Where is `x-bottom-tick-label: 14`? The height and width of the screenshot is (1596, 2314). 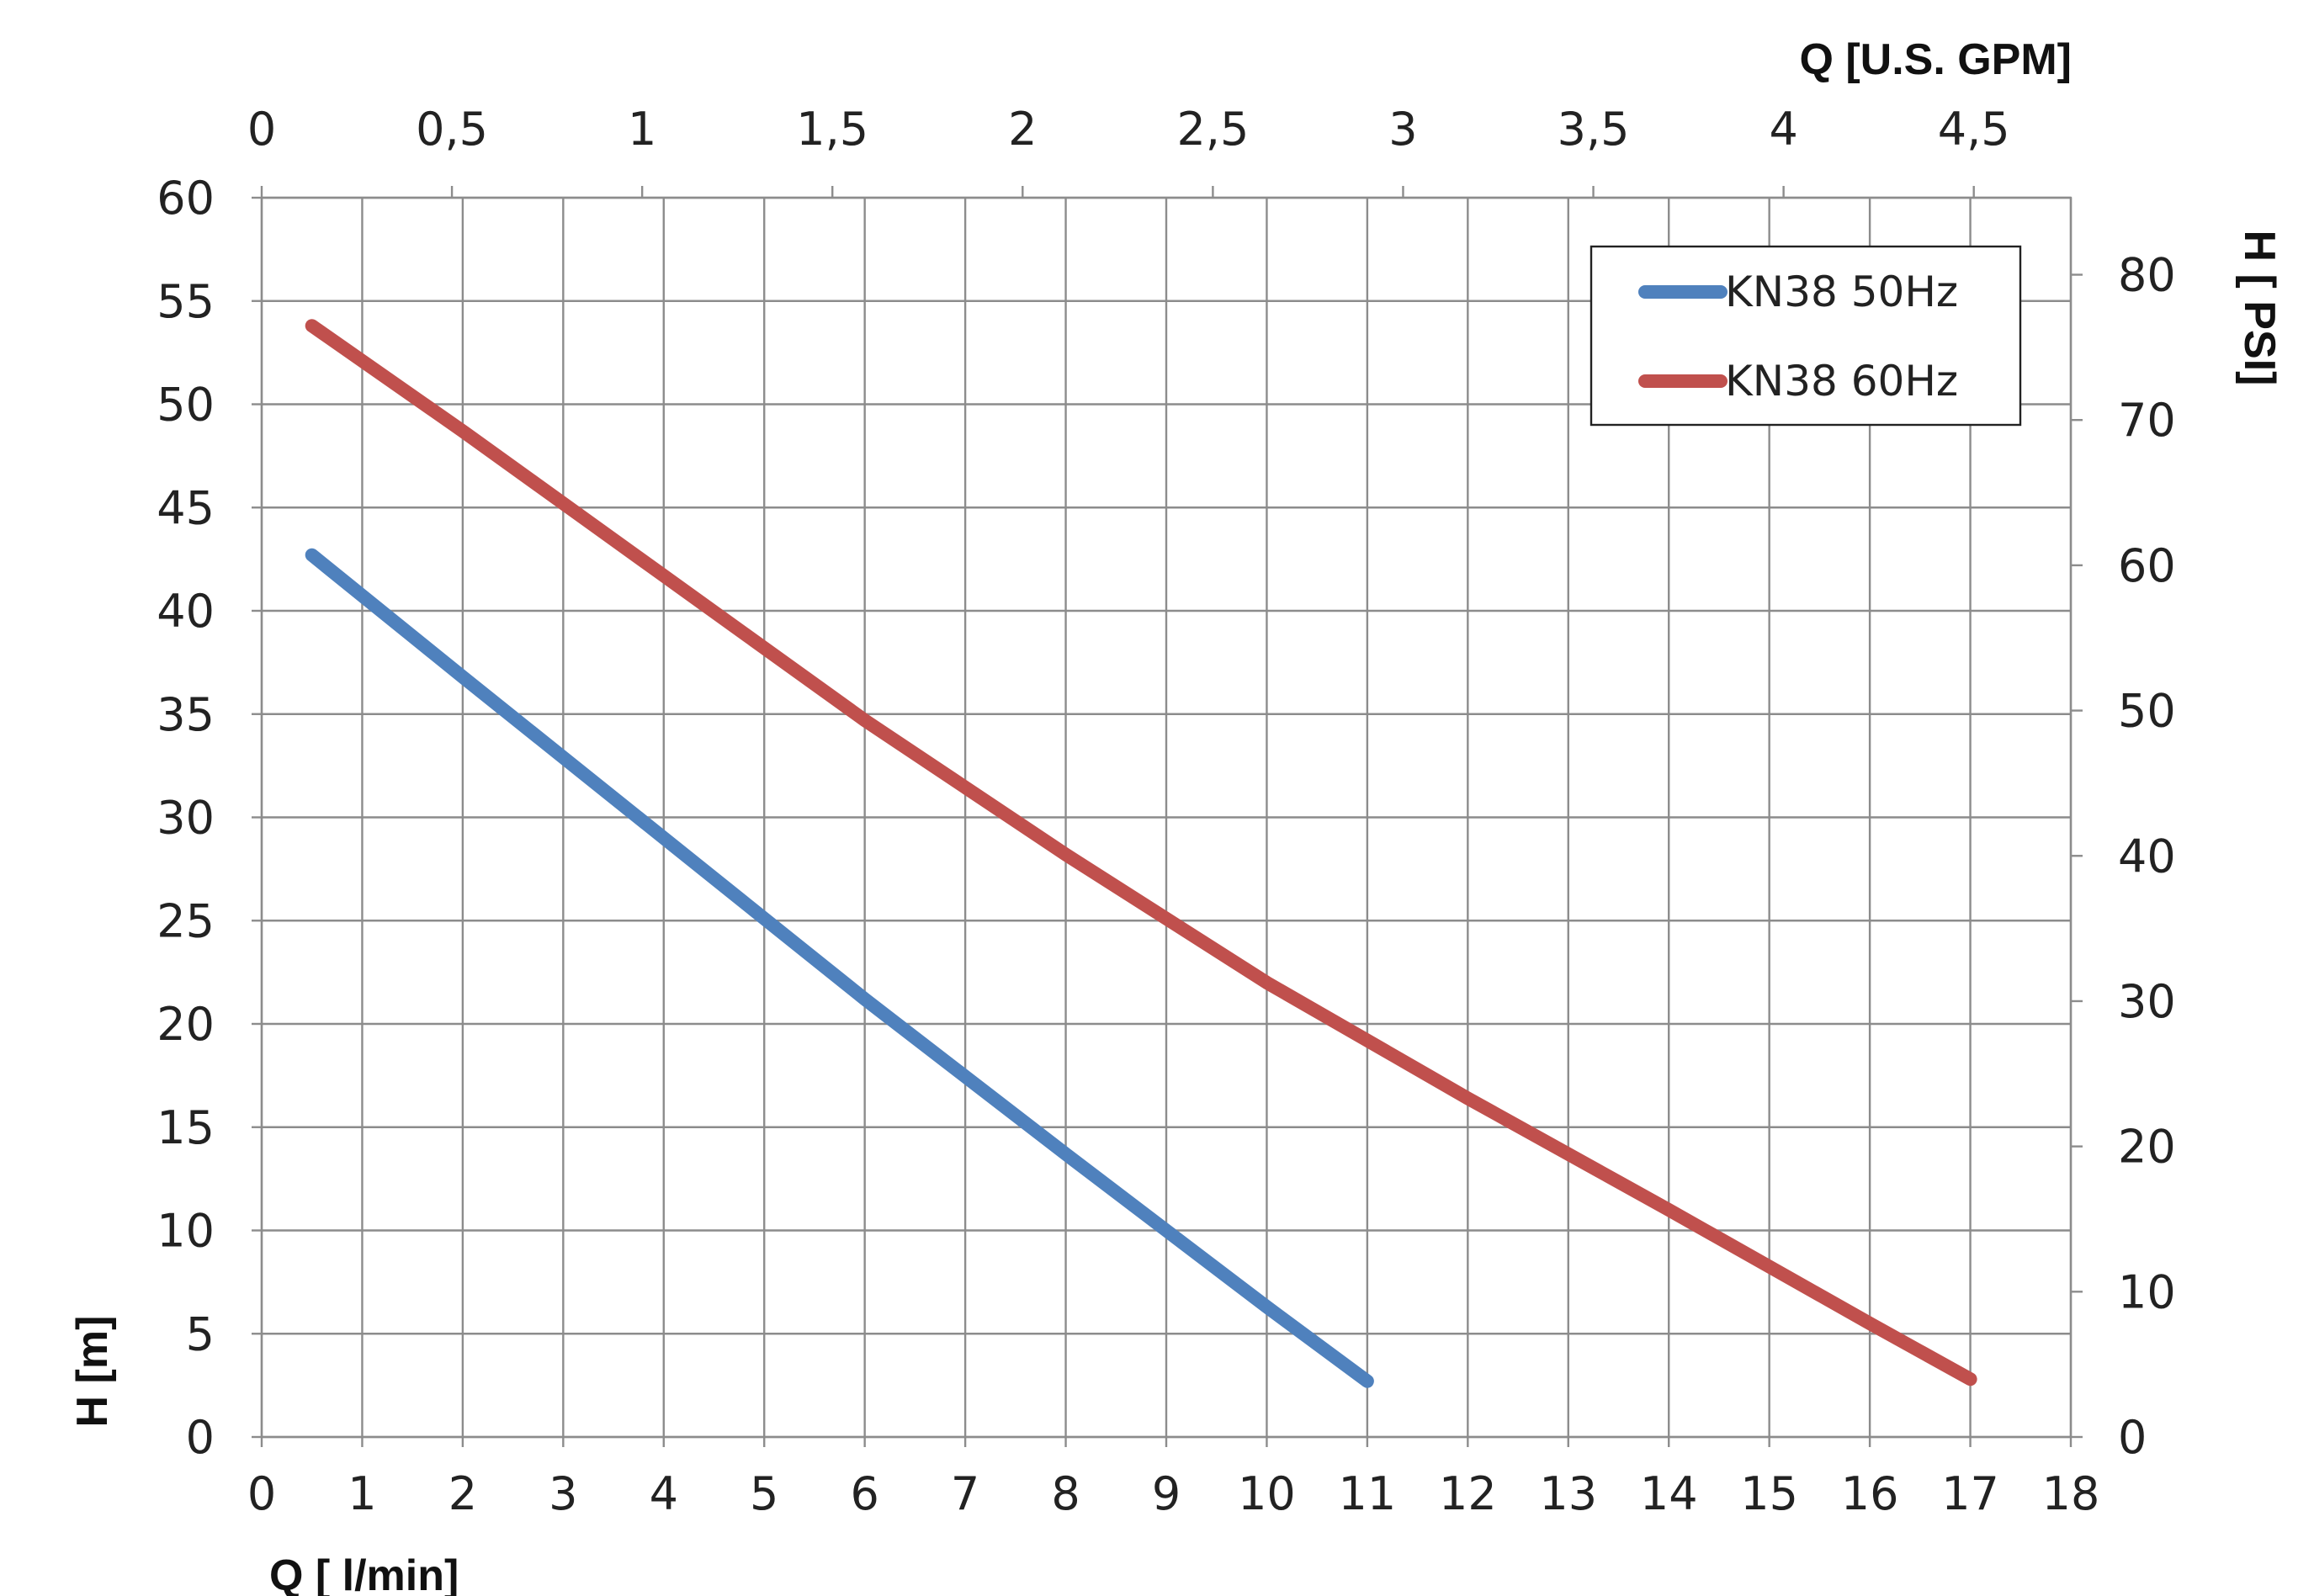
x-bottom-tick-label: 14 is located at coordinates (1669, 1493).